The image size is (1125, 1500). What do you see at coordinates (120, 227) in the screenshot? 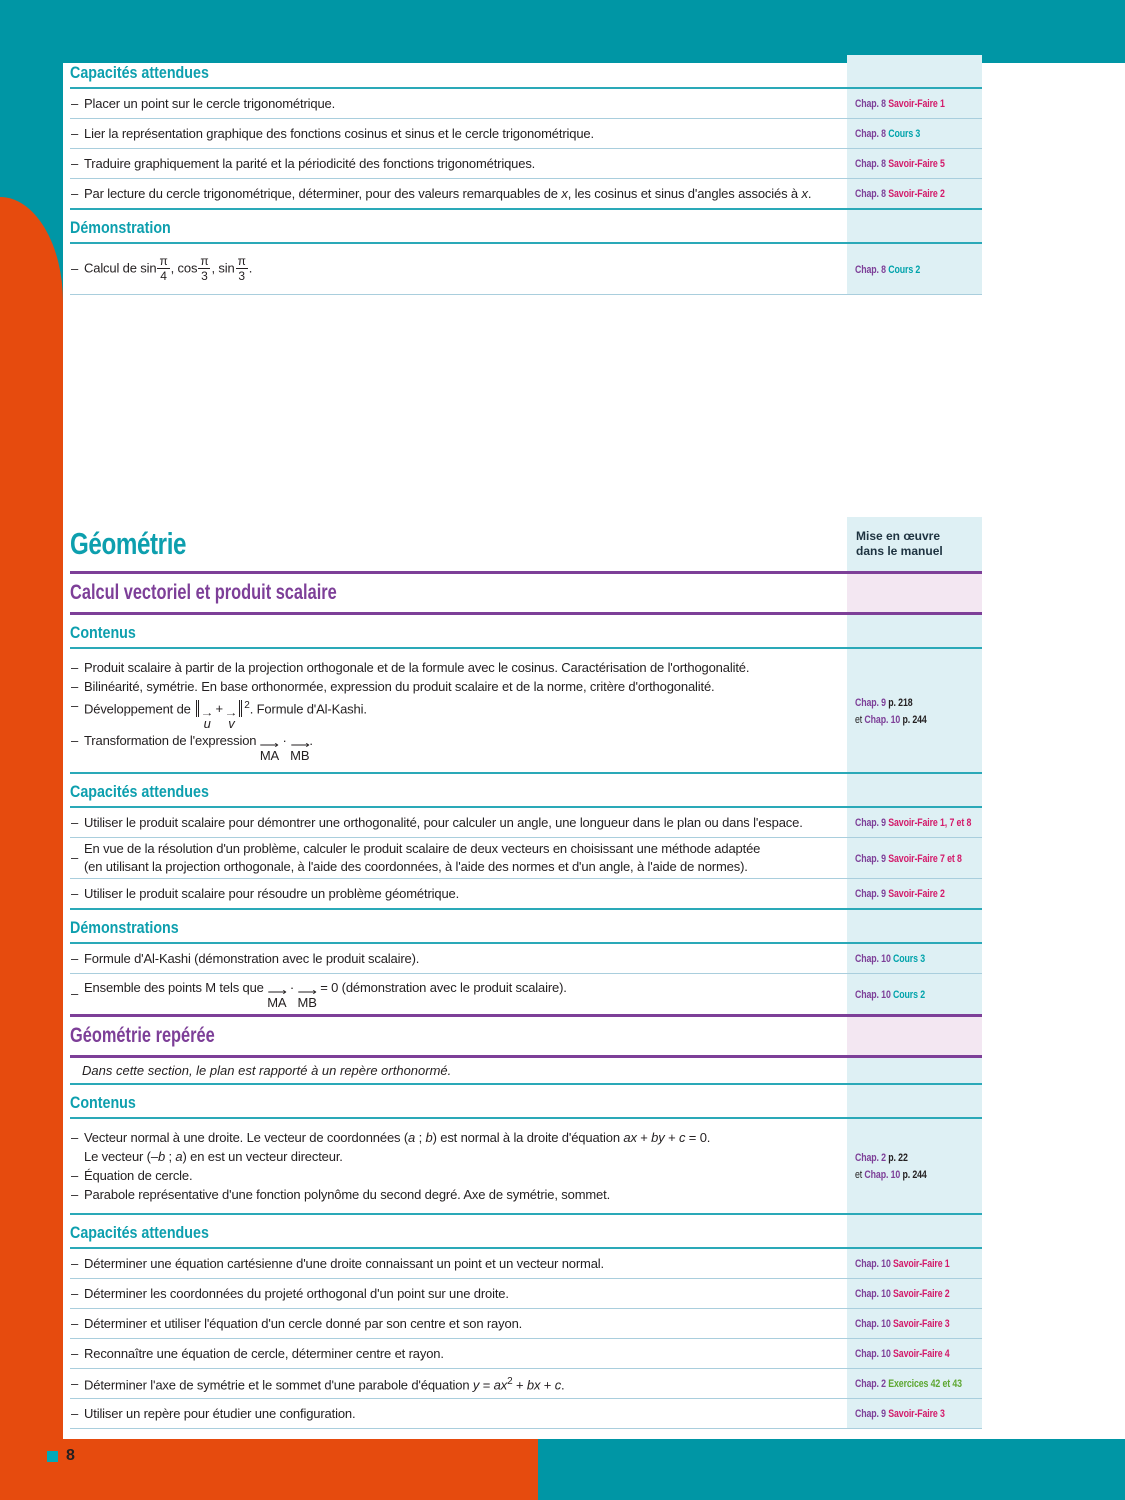
I see `section-header-label: Démonstration` at bounding box center [120, 227].